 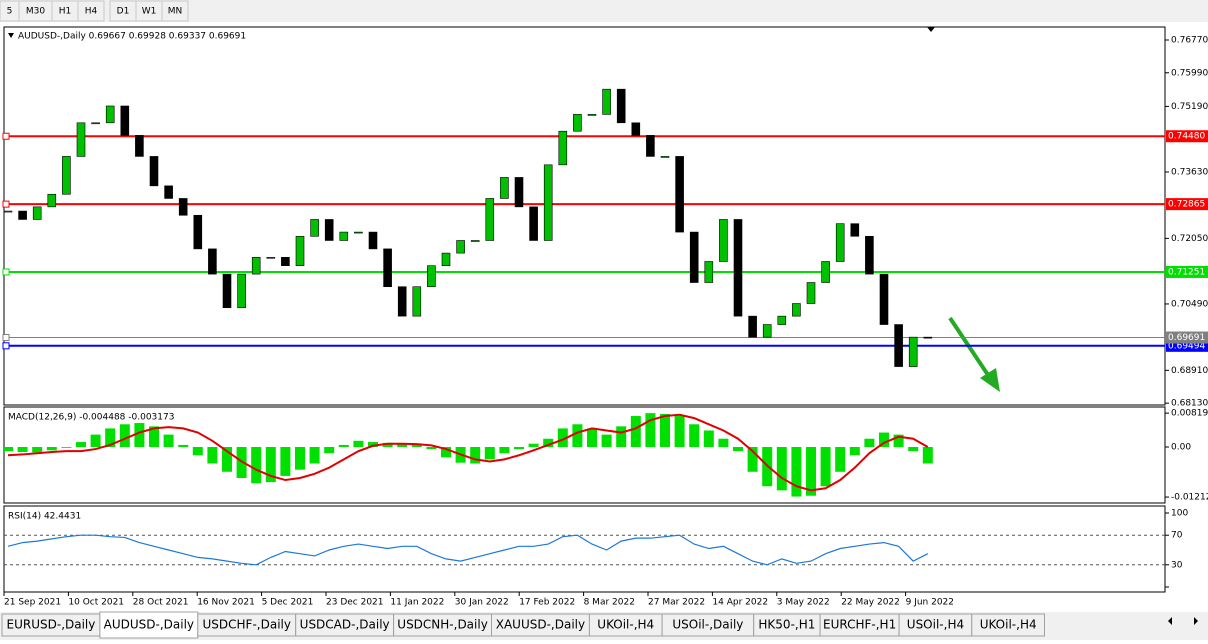 What do you see at coordinates (51, 625) in the screenshot?
I see `tab-label: EURUSD-,Daily` at bounding box center [51, 625].